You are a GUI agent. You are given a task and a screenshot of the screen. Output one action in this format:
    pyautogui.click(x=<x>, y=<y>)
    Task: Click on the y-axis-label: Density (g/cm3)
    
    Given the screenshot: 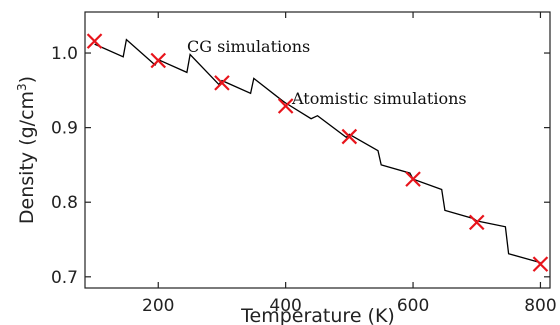 What is the action you would take?
    pyautogui.click(x=26, y=150)
    